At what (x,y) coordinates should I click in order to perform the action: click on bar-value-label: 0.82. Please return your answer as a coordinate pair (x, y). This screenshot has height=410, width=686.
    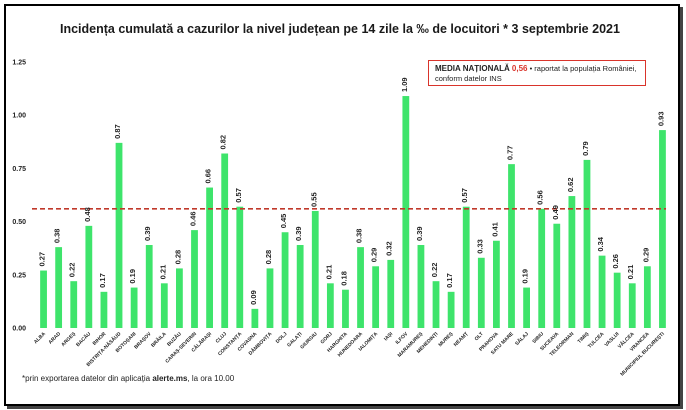
    Looking at the image, I should click on (223, 142).